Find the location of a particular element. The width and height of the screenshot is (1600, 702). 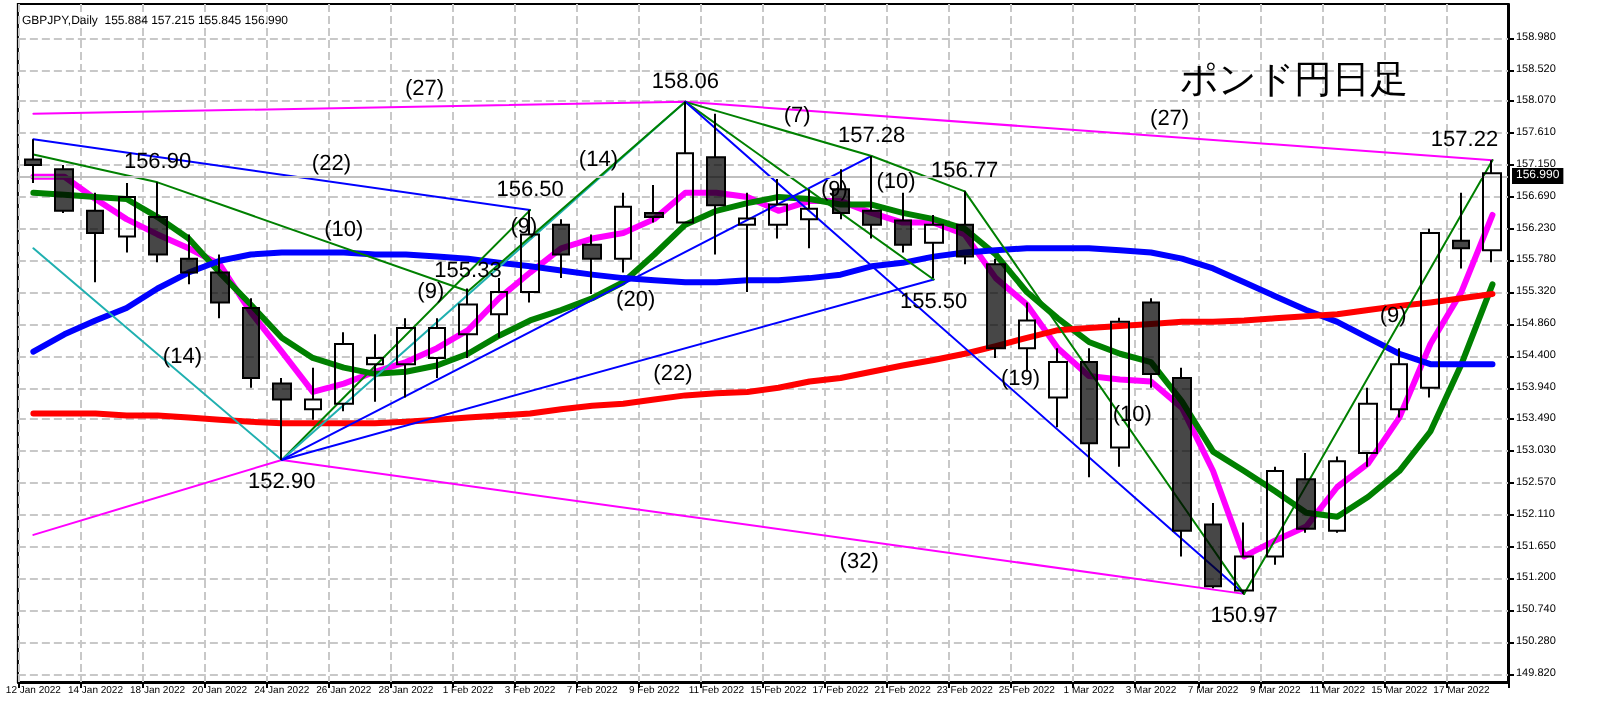

data-label: 156.90 is located at coordinates (157, 162).